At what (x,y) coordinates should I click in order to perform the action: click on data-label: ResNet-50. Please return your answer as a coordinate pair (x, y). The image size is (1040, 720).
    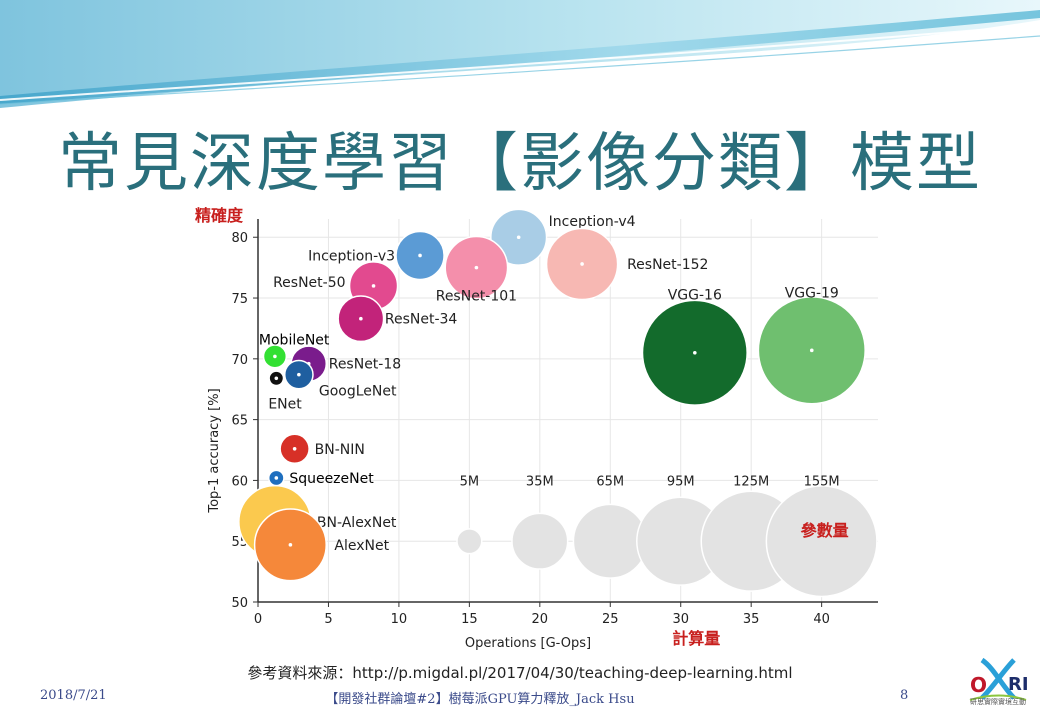
    Looking at the image, I should click on (309, 283).